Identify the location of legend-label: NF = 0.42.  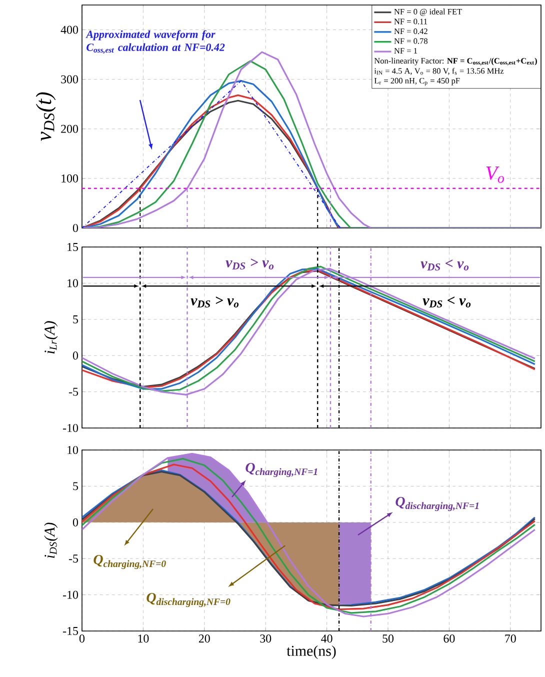
(411, 31).